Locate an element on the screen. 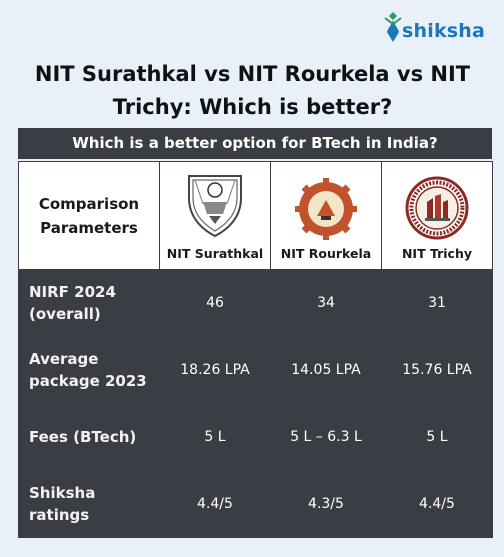 The height and width of the screenshot is (557, 504). nit-rourkela-emblem-icon is located at coordinates (326, 209).